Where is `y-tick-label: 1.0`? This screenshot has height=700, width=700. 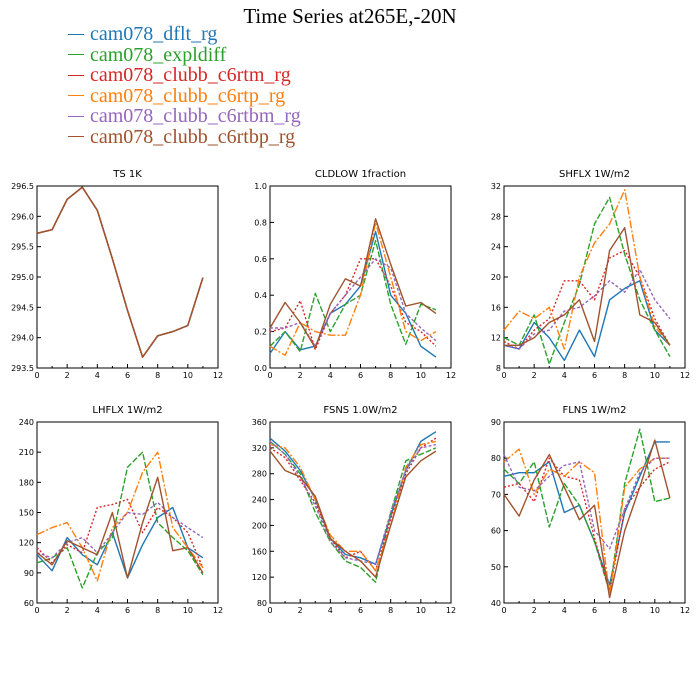
y-tick-label: 1.0 is located at coordinates (260, 186).